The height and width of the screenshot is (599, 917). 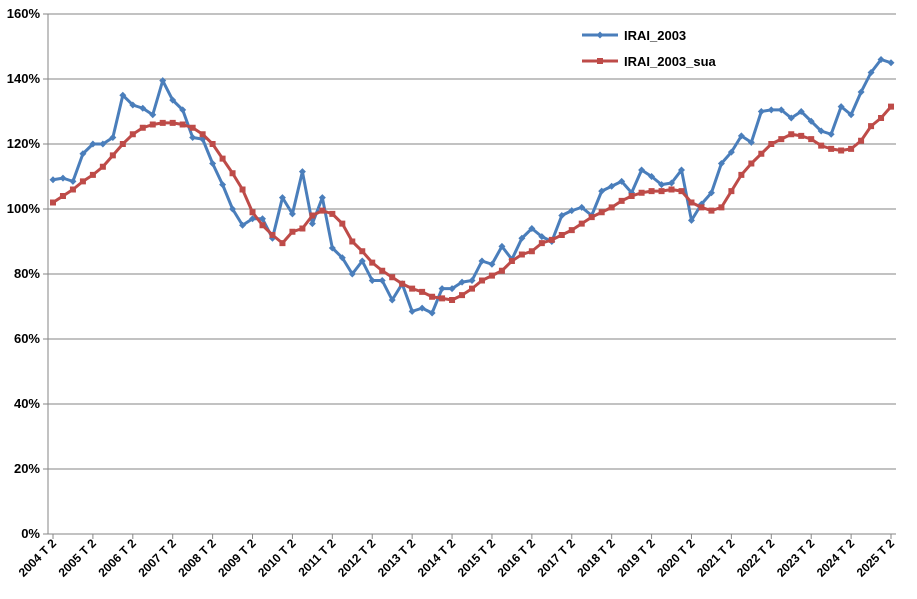 I want to click on x-tick-label: 2009 T 2, so click(x=237, y=558).